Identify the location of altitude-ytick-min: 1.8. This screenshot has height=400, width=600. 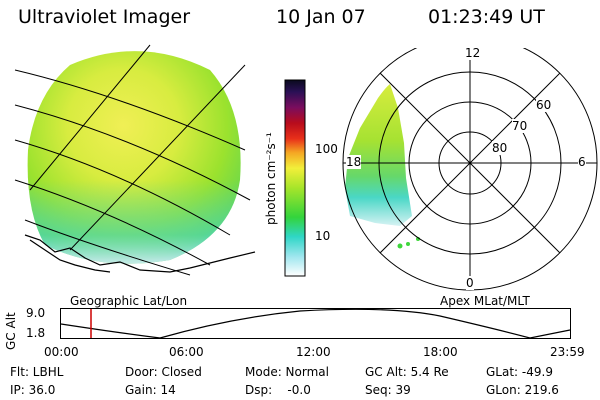
(36, 333).